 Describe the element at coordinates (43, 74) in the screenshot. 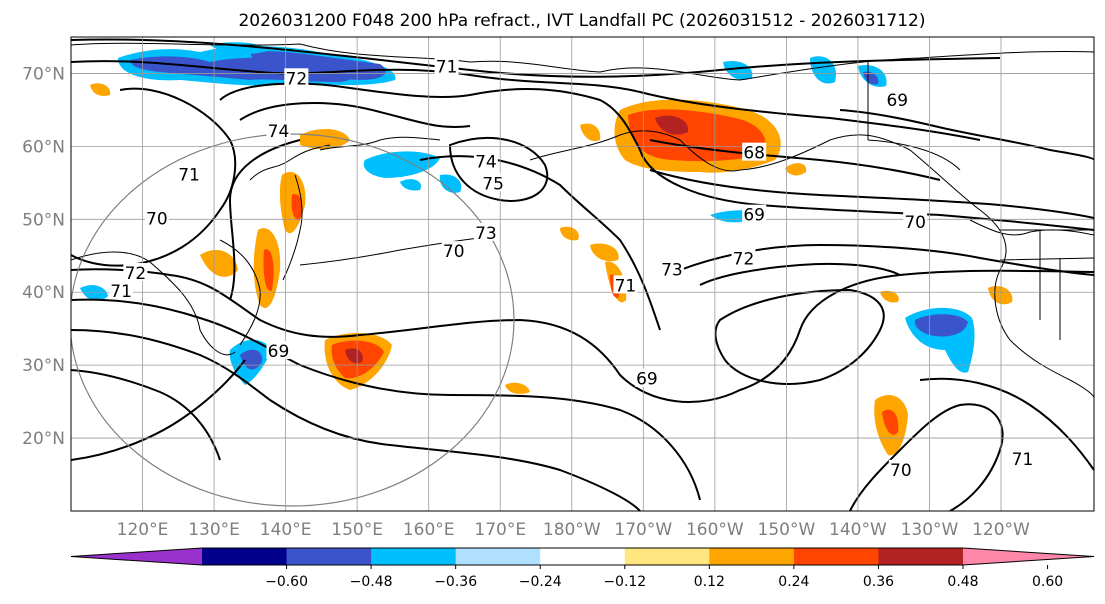

I see `latitude-tick-label: 70°N` at that location.